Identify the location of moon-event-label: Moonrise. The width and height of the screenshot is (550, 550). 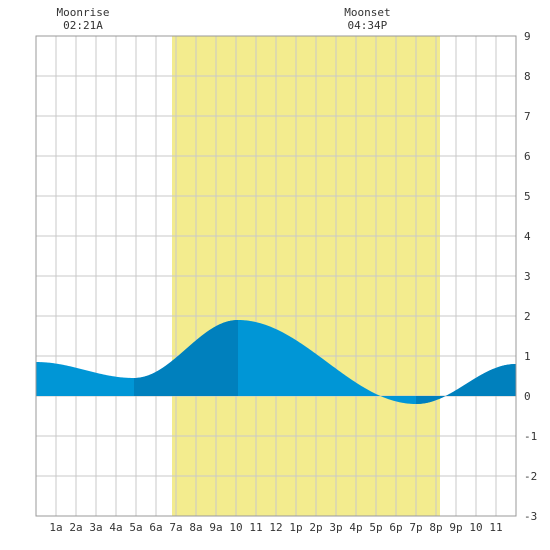
(83, 12).